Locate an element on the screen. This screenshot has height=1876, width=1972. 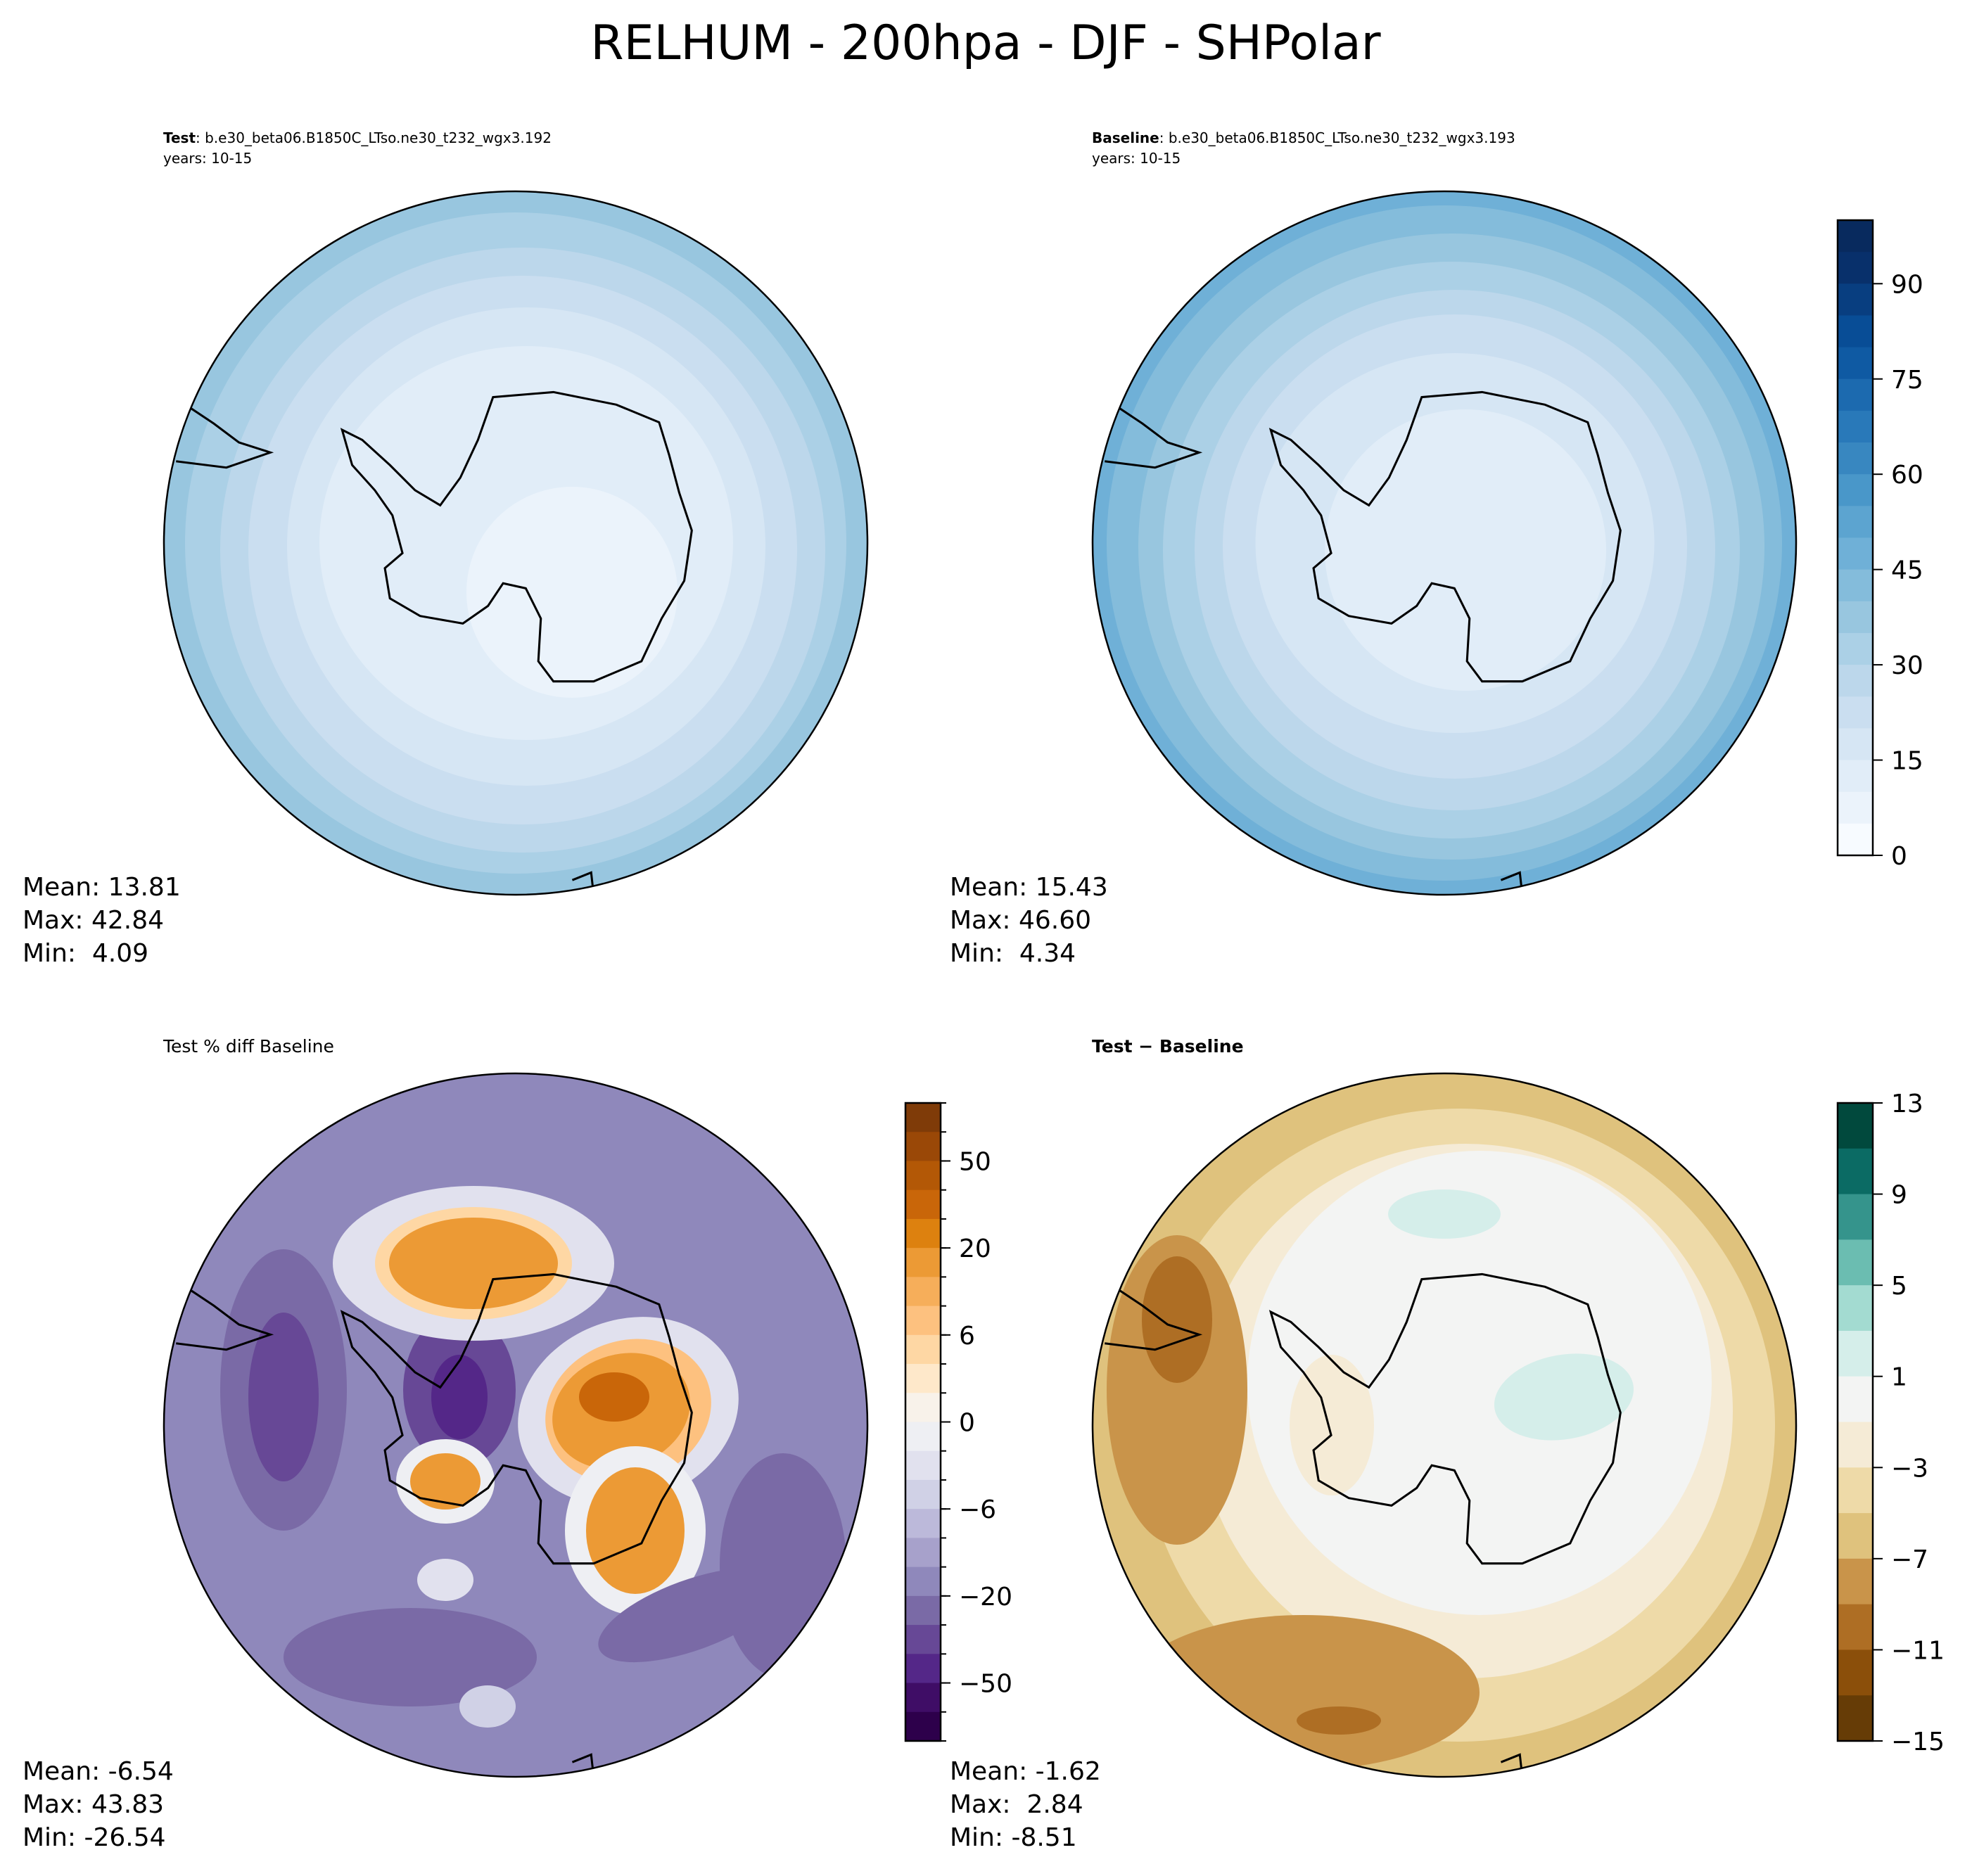
colorbar-pctdiff: 50 20 6 0 −6 −20 −50 is located at coordinates (958, 1422).